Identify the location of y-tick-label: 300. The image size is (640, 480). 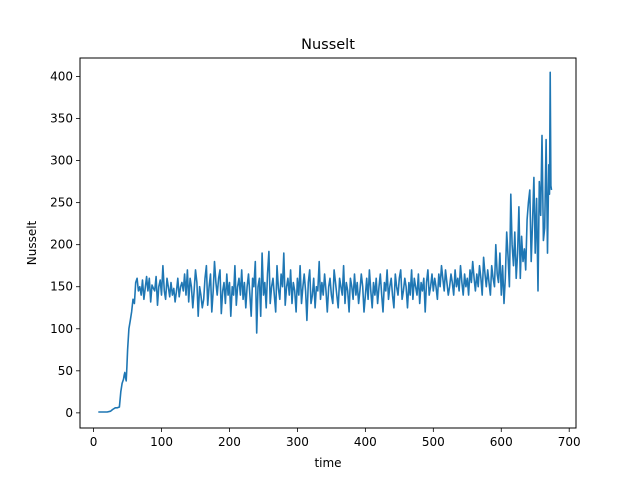
(61, 161).